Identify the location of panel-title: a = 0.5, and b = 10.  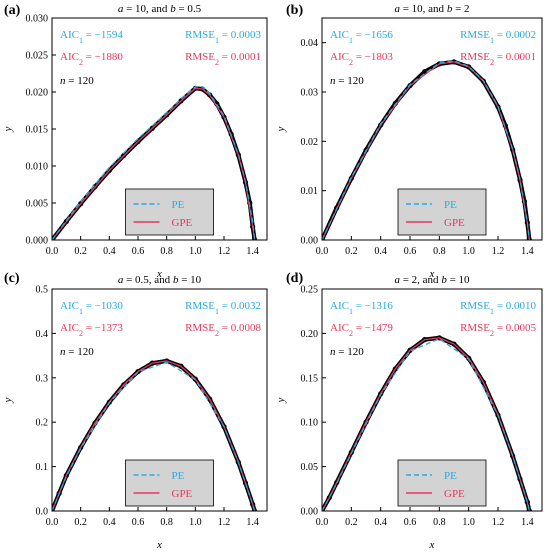
(160, 280).